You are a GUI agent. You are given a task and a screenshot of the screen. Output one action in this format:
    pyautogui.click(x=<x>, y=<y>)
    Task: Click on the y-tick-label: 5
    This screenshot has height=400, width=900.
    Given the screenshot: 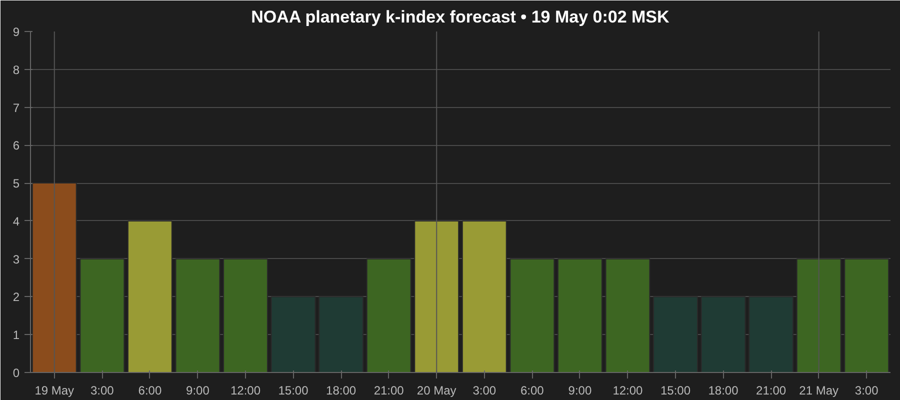 What is the action you would take?
    pyautogui.click(x=16, y=183)
    